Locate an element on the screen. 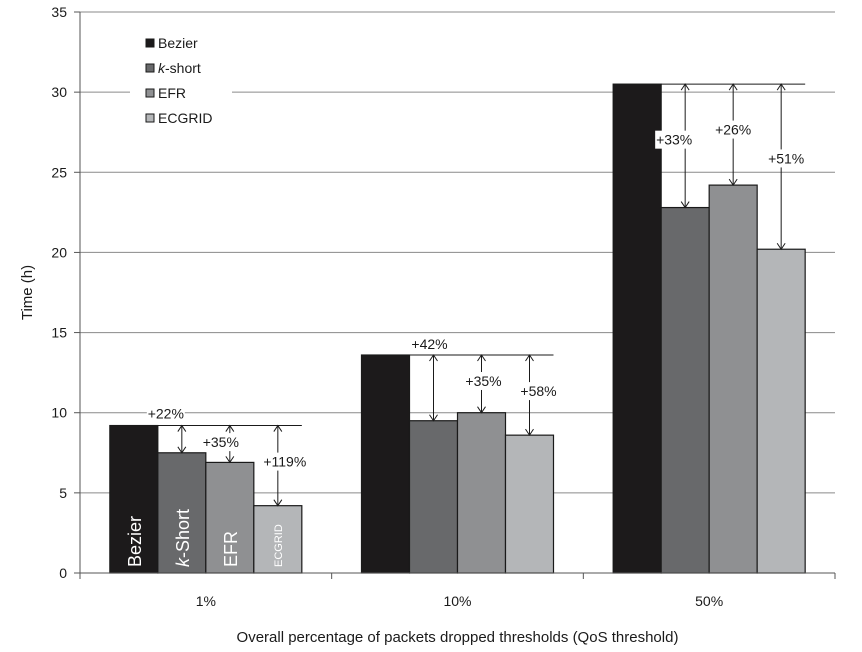  legend-label: ECGRID is located at coordinates (185, 118).